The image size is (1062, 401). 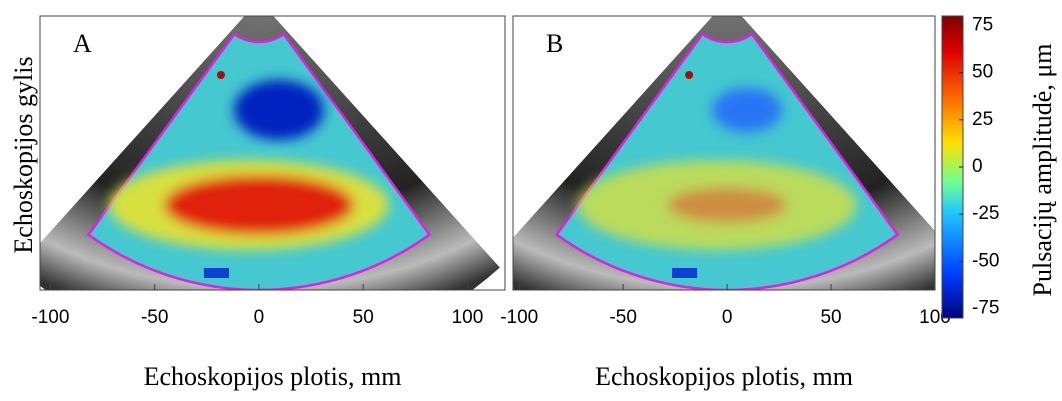 I want to click on colorbar-tick-label: 0, so click(x=977, y=166).